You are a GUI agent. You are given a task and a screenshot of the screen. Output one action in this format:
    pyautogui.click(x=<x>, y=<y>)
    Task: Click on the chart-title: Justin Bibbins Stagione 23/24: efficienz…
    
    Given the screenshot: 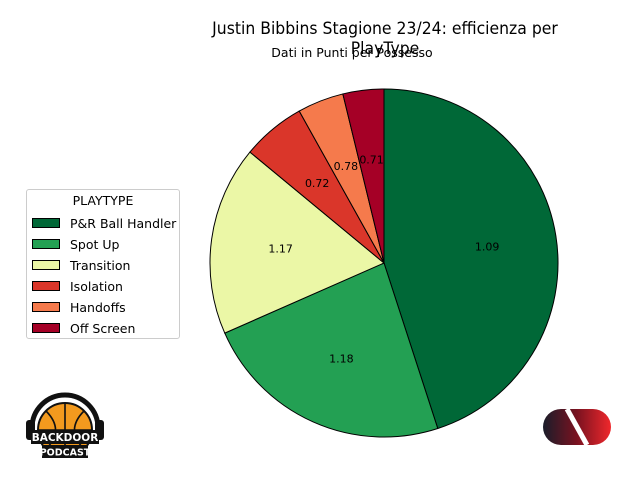 What is the action you would take?
    pyautogui.click(x=385, y=39)
    